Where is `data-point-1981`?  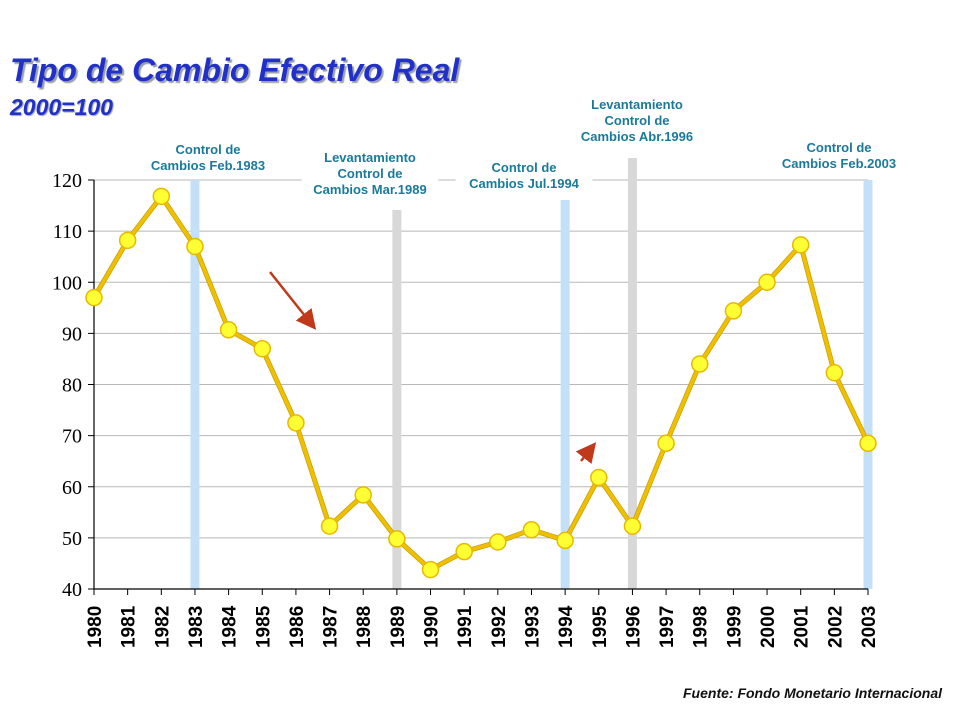
data-point-1981 is located at coordinates (127, 240).